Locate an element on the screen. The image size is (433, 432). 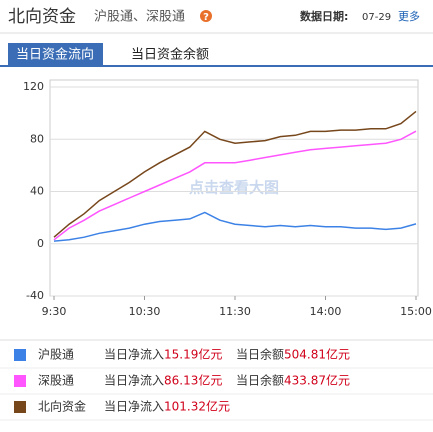
y-tick-label: 120 is located at coordinates (33, 86).